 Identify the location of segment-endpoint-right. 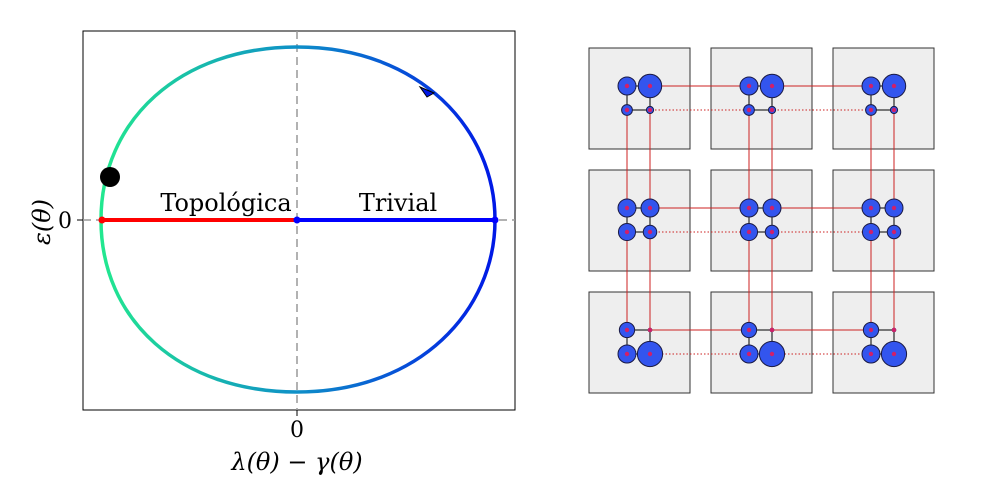
(495, 220).